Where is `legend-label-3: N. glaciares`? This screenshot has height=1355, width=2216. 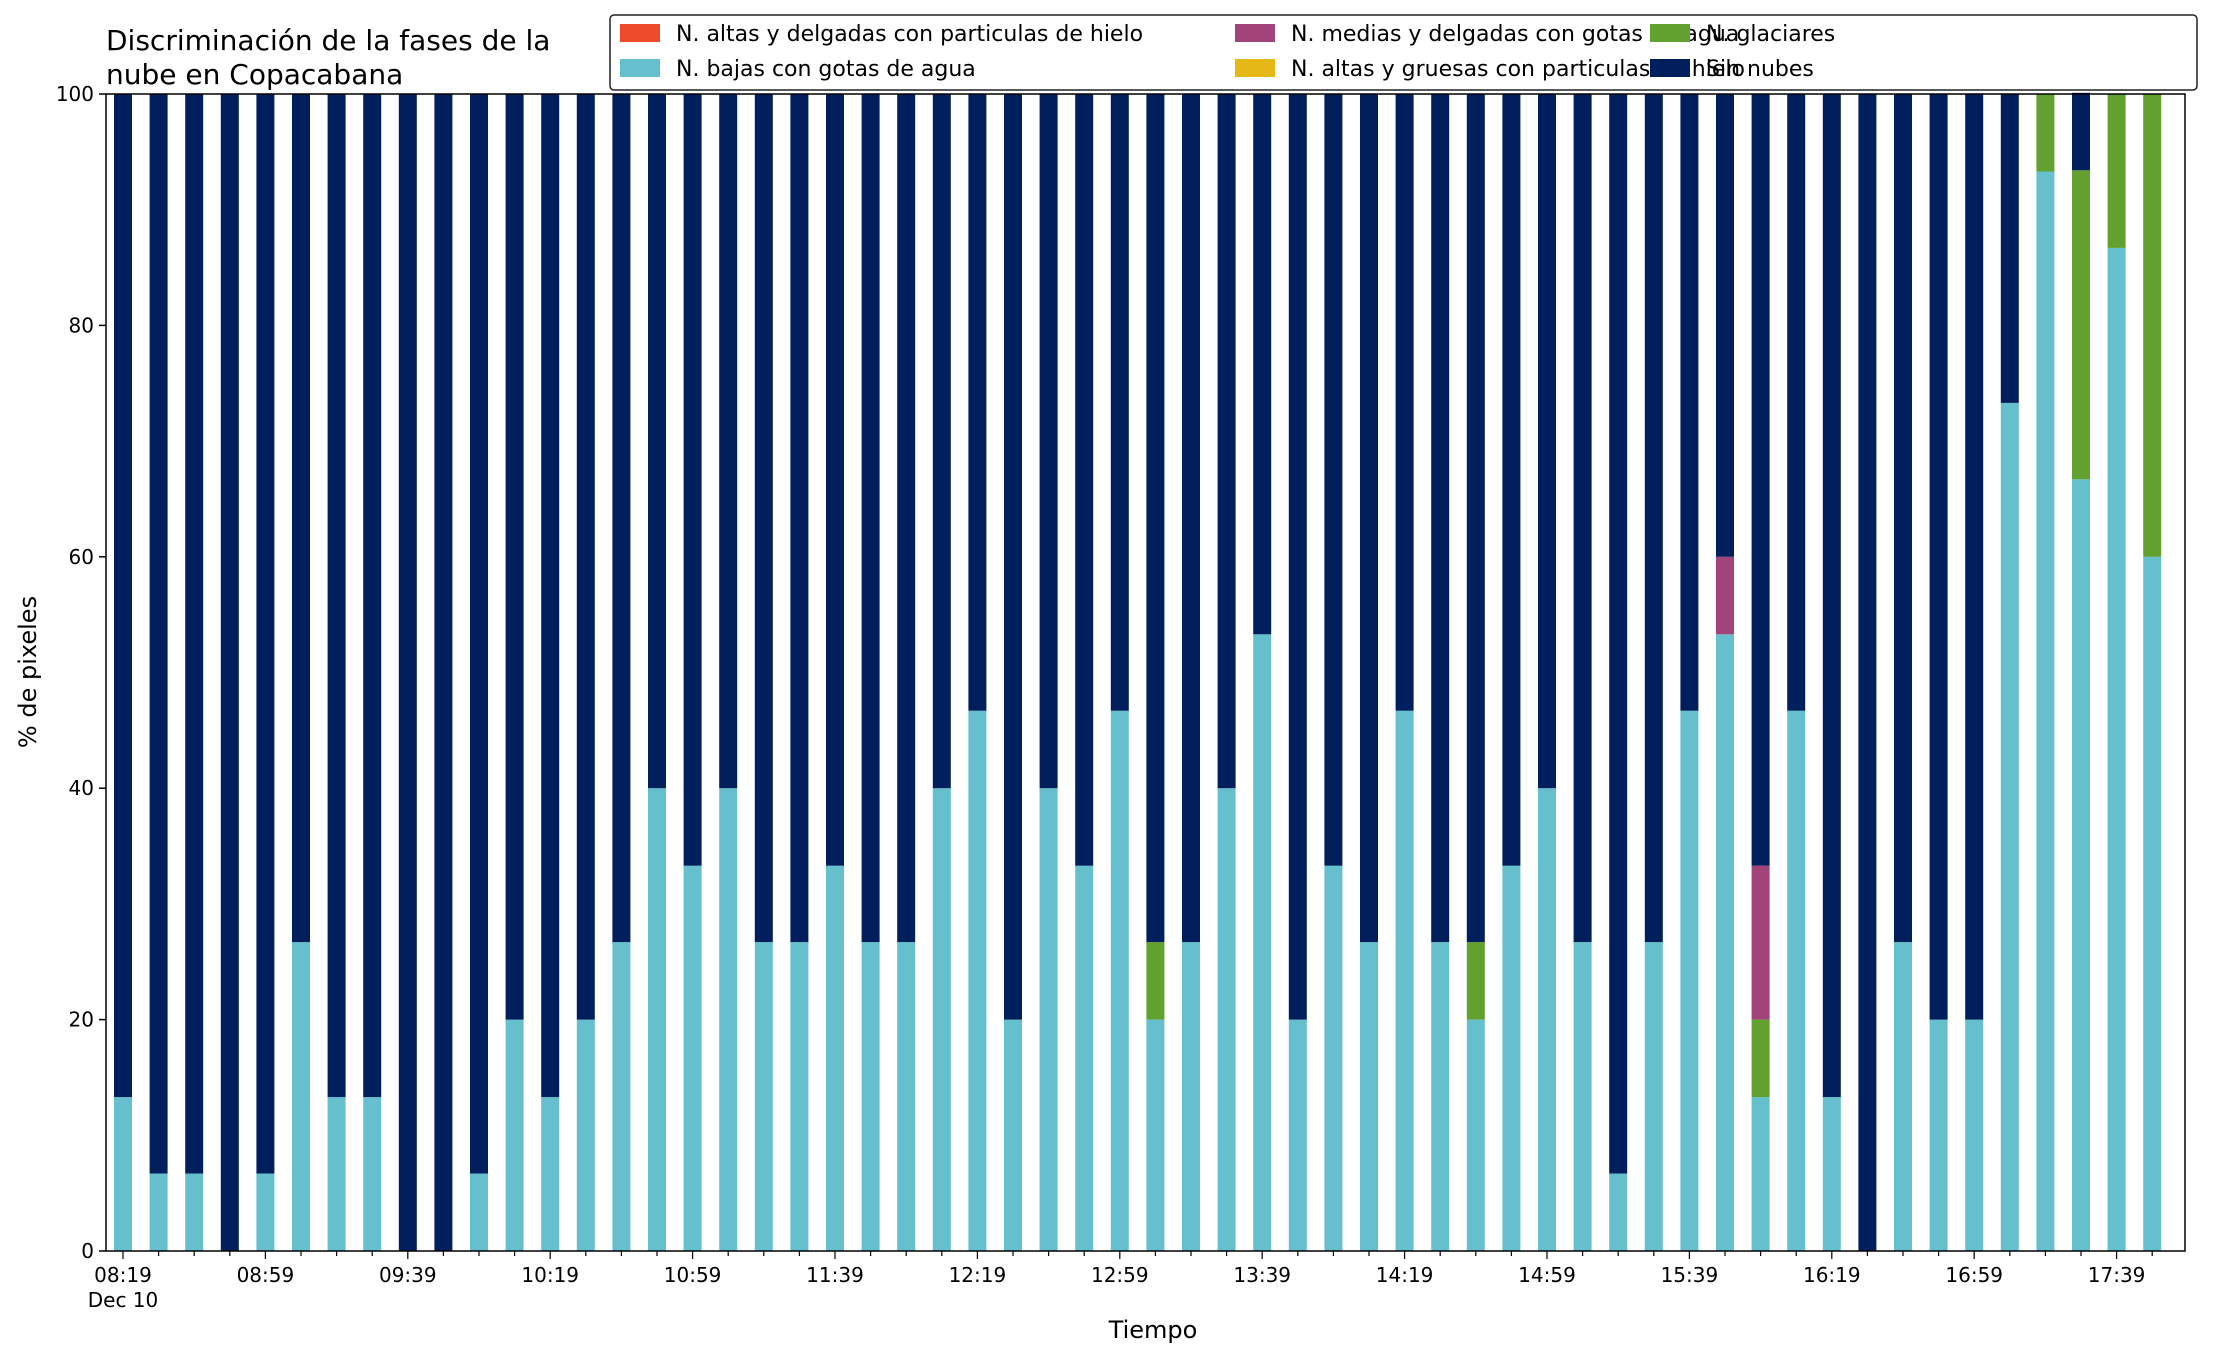
legend-label-3: N. glaciares is located at coordinates (1770, 34).